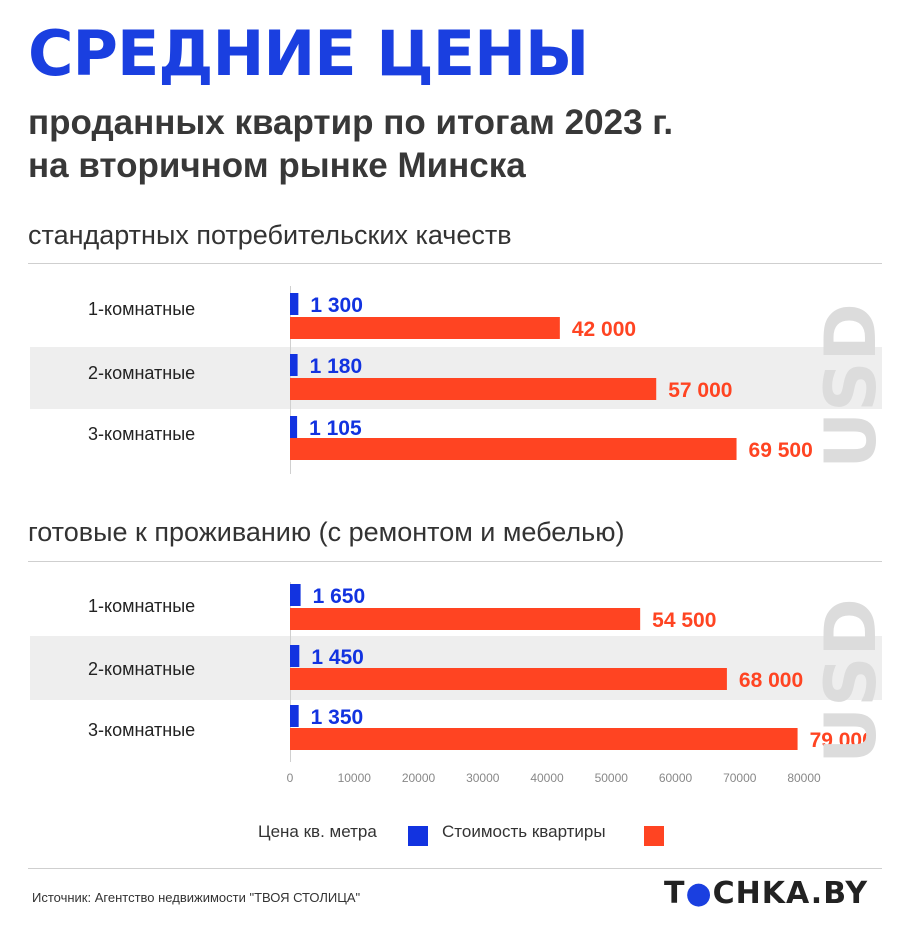  What do you see at coordinates (419, 778) in the screenshot?
I see `x-tick-label: 20000` at bounding box center [419, 778].